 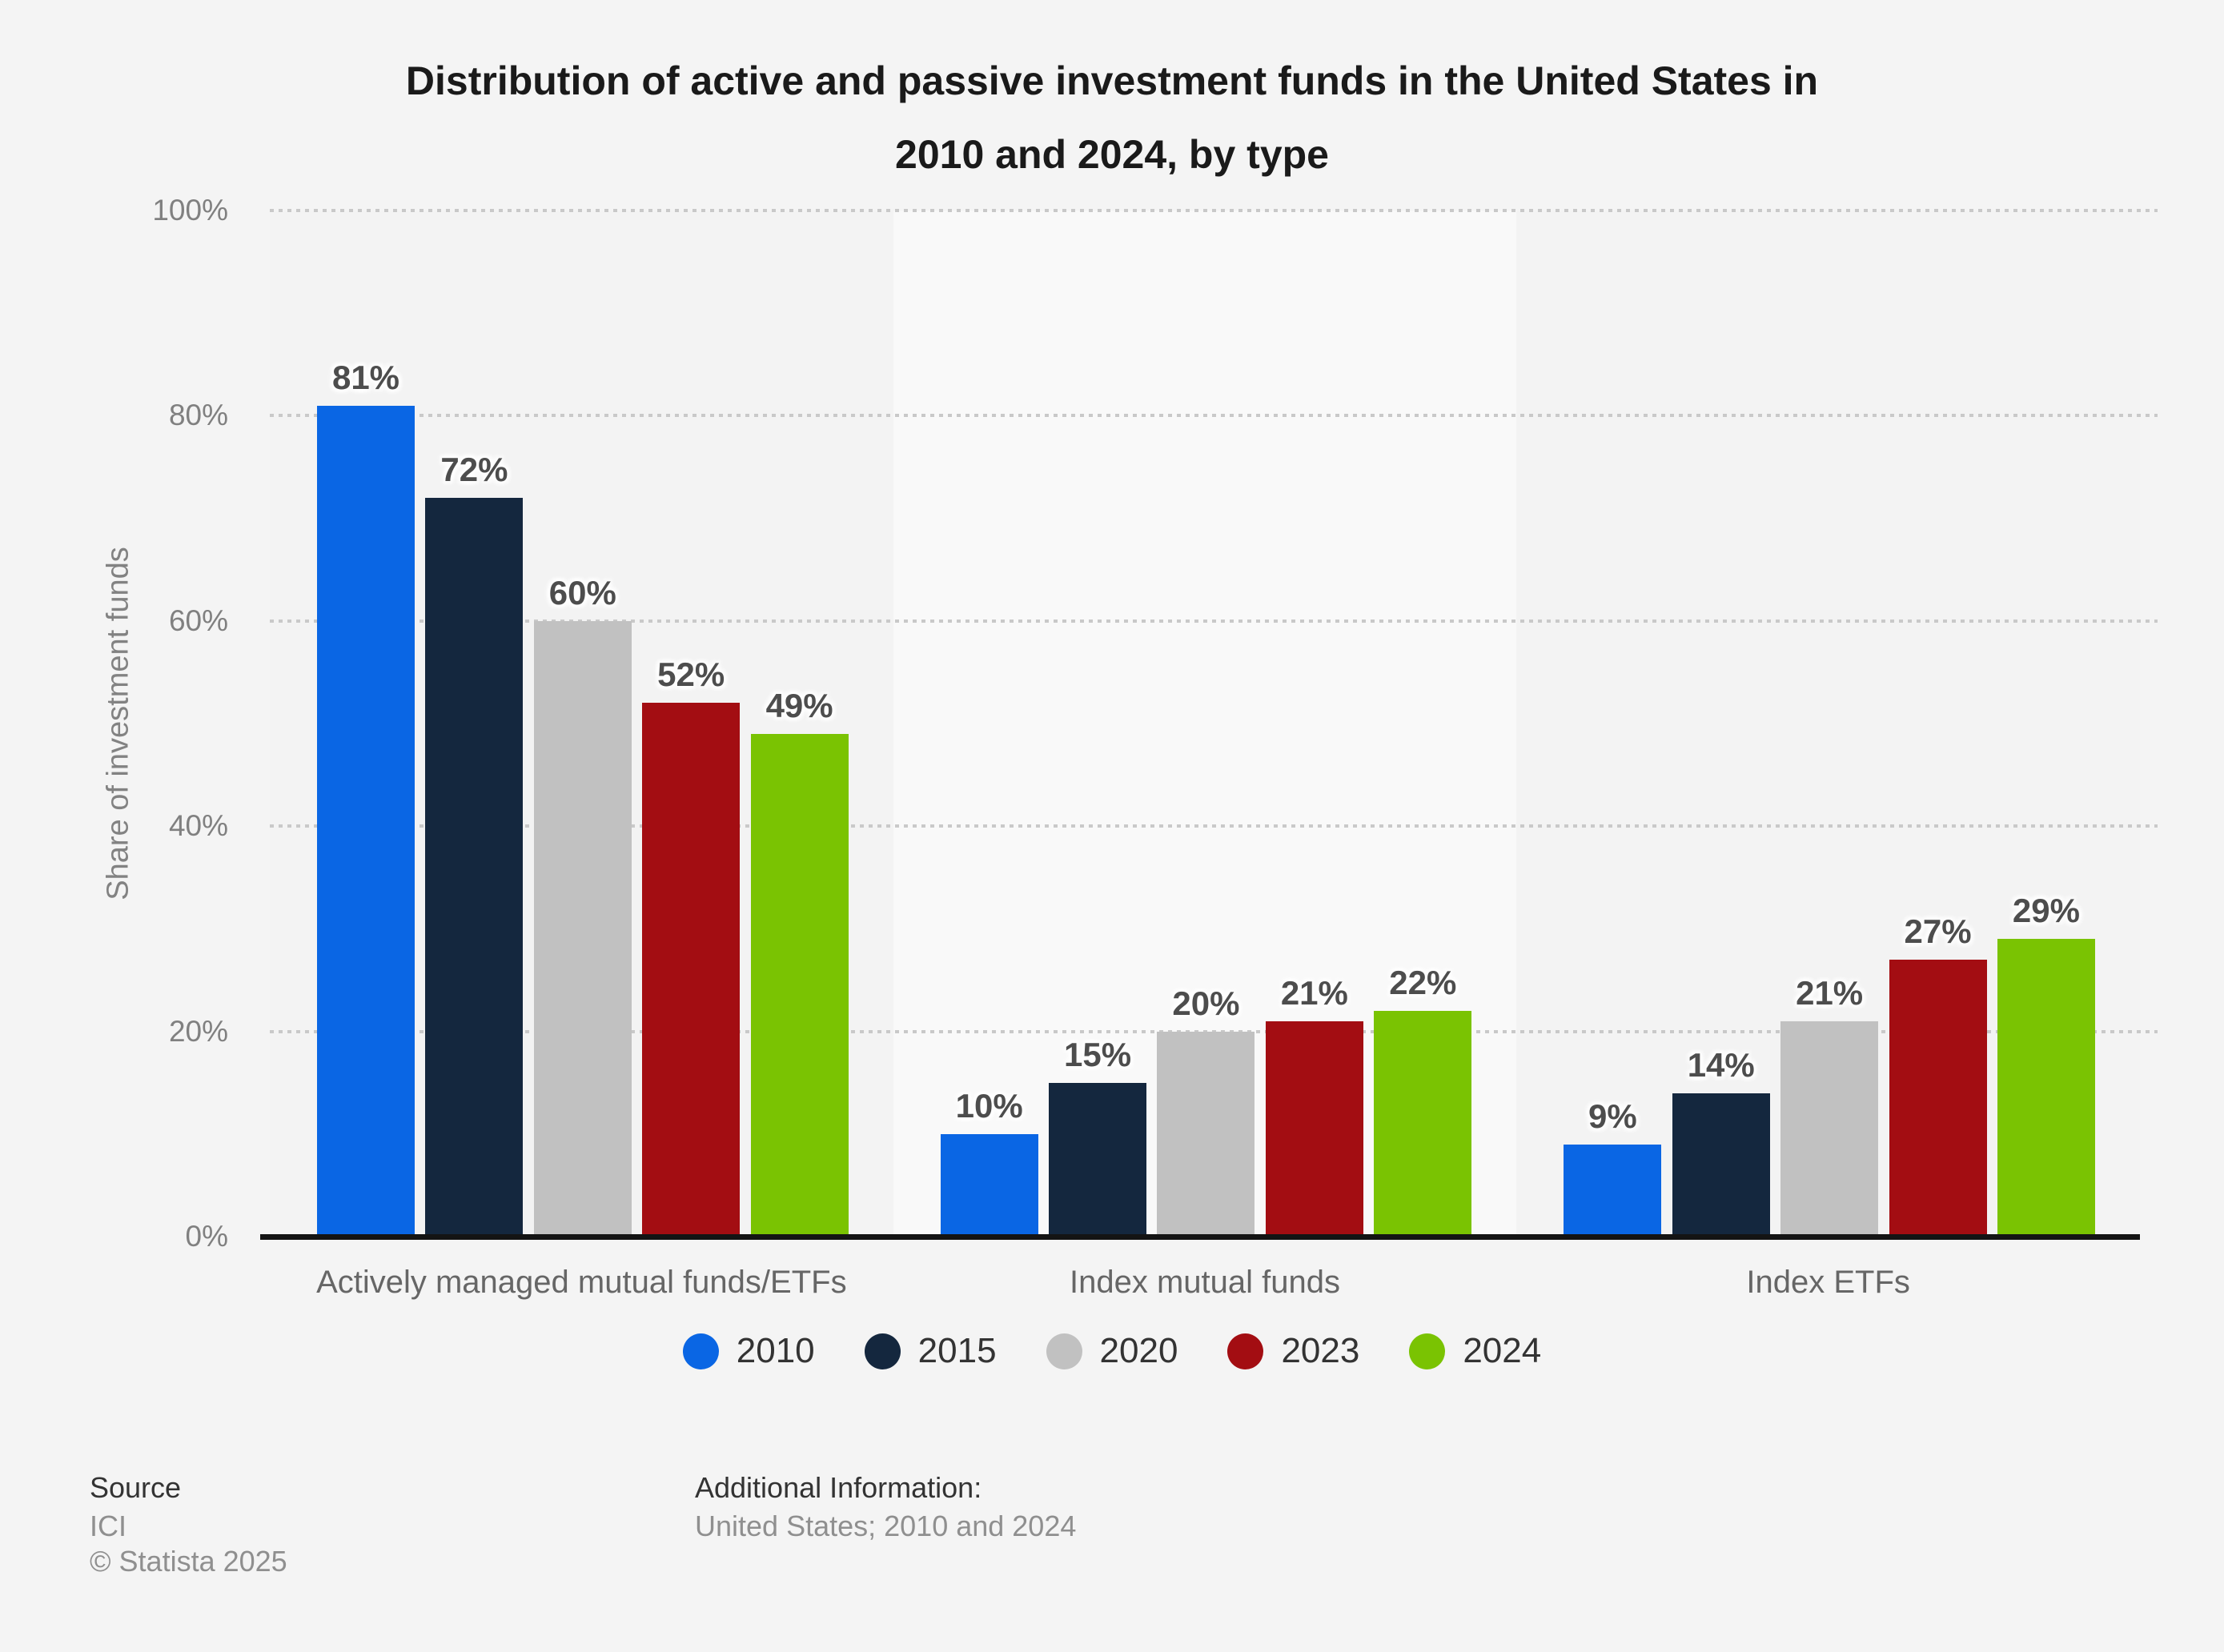 What do you see at coordinates (198, 620) in the screenshot?
I see `y-tick-label: 60%` at bounding box center [198, 620].